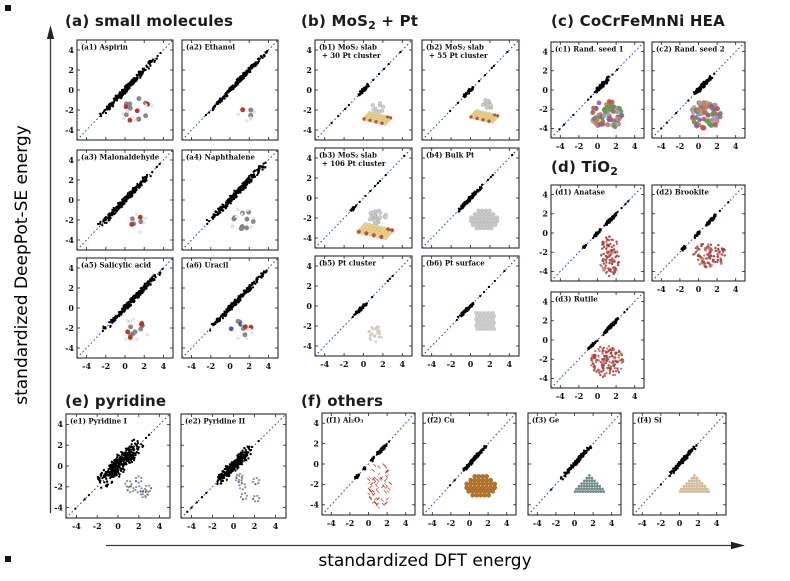  Describe the element at coordinates (690, 49) in the screenshot. I see `panel-label: (c2) Rand. seed 2` at that location.